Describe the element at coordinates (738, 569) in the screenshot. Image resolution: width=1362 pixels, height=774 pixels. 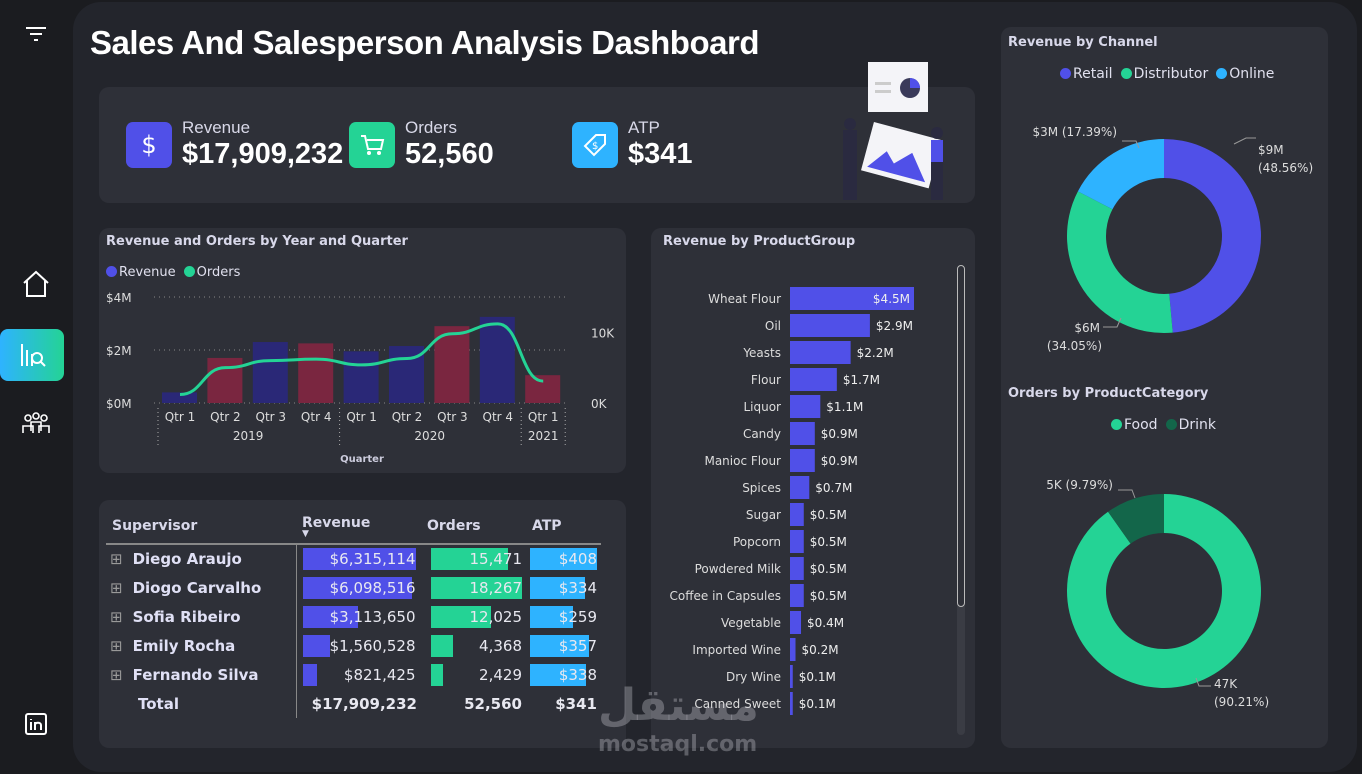
I see `category-label: Powdered Milk` at that location.